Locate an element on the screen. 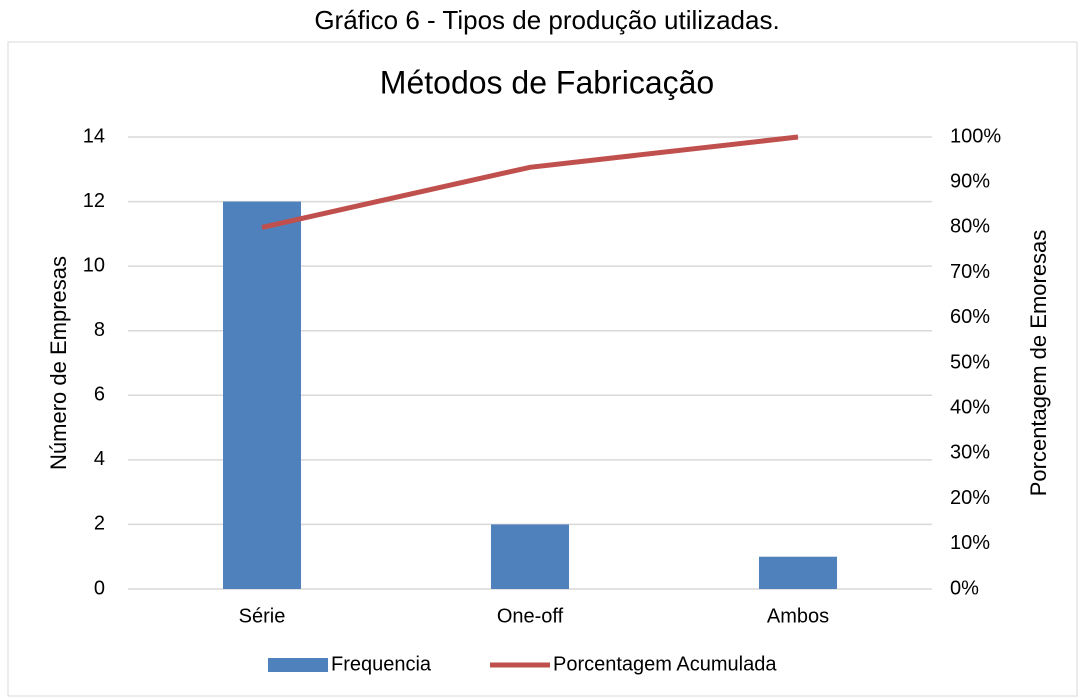 The width and height of the screenshot is (1080, 699). y-tick-label: 8 is located at coordinates (99, 330).